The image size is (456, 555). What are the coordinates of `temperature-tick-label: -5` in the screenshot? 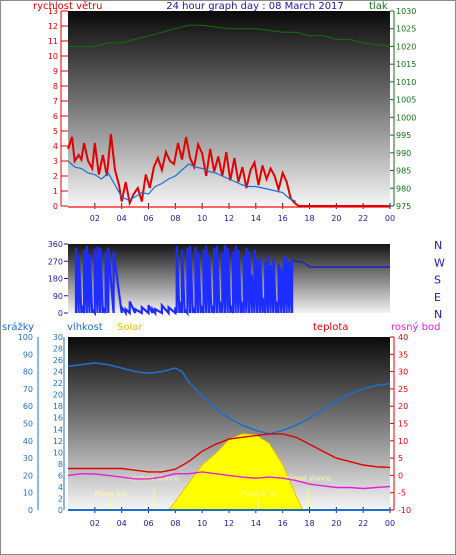 It's located at (402, 493).